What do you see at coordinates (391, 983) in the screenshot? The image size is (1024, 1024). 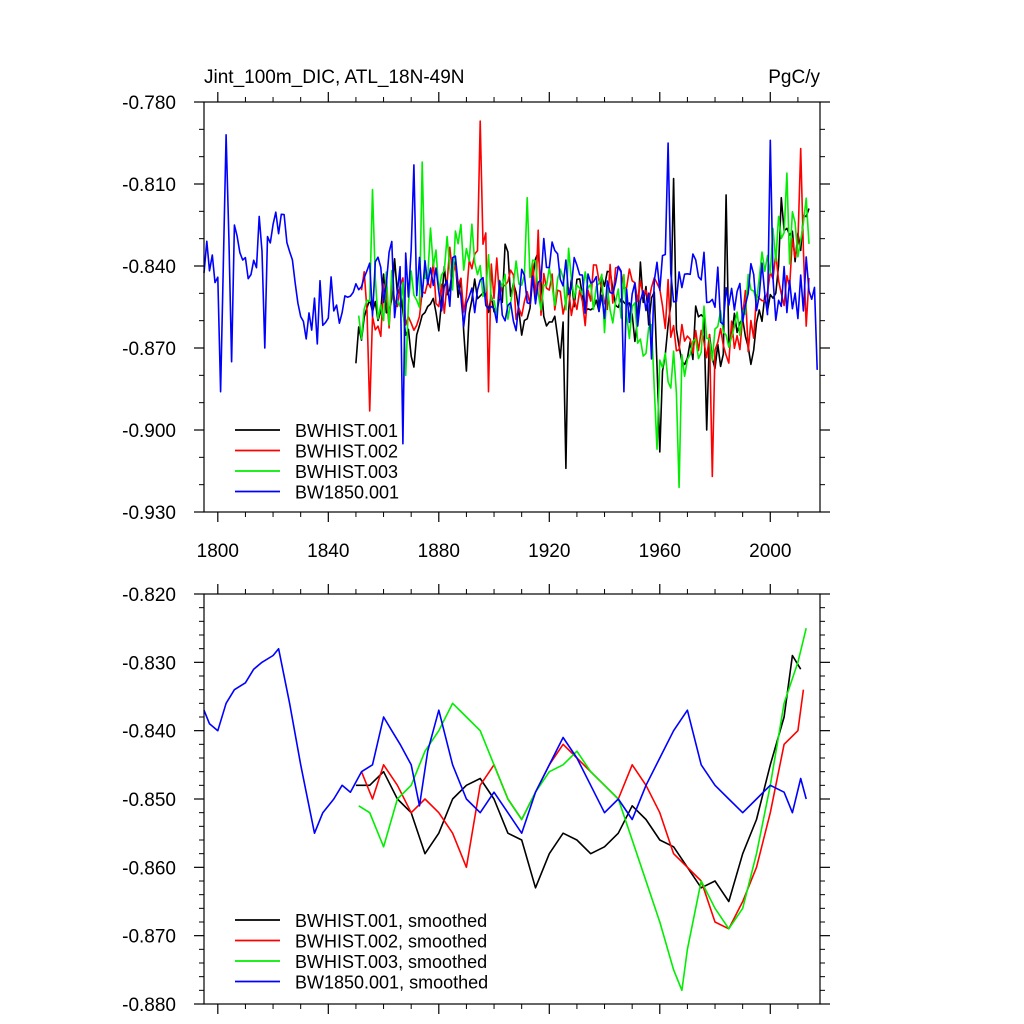 I see `legend-label: BW1850.001, smoothed` at bounding box center [391, 983].